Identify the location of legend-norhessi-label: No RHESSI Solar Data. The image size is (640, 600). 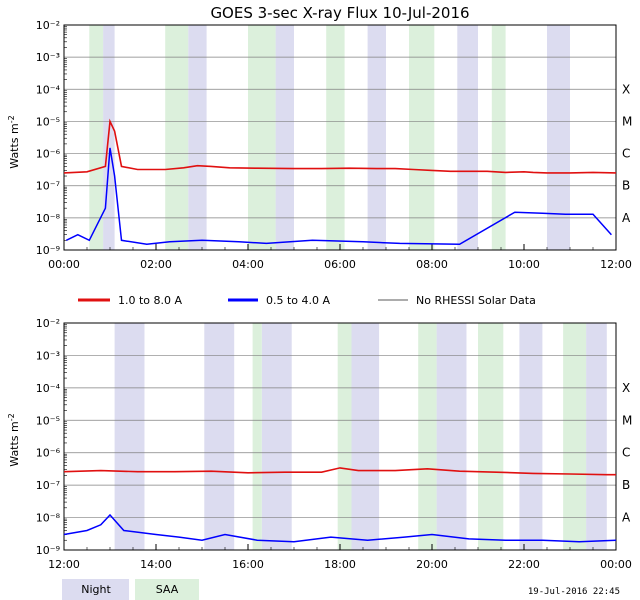
(476, 300).